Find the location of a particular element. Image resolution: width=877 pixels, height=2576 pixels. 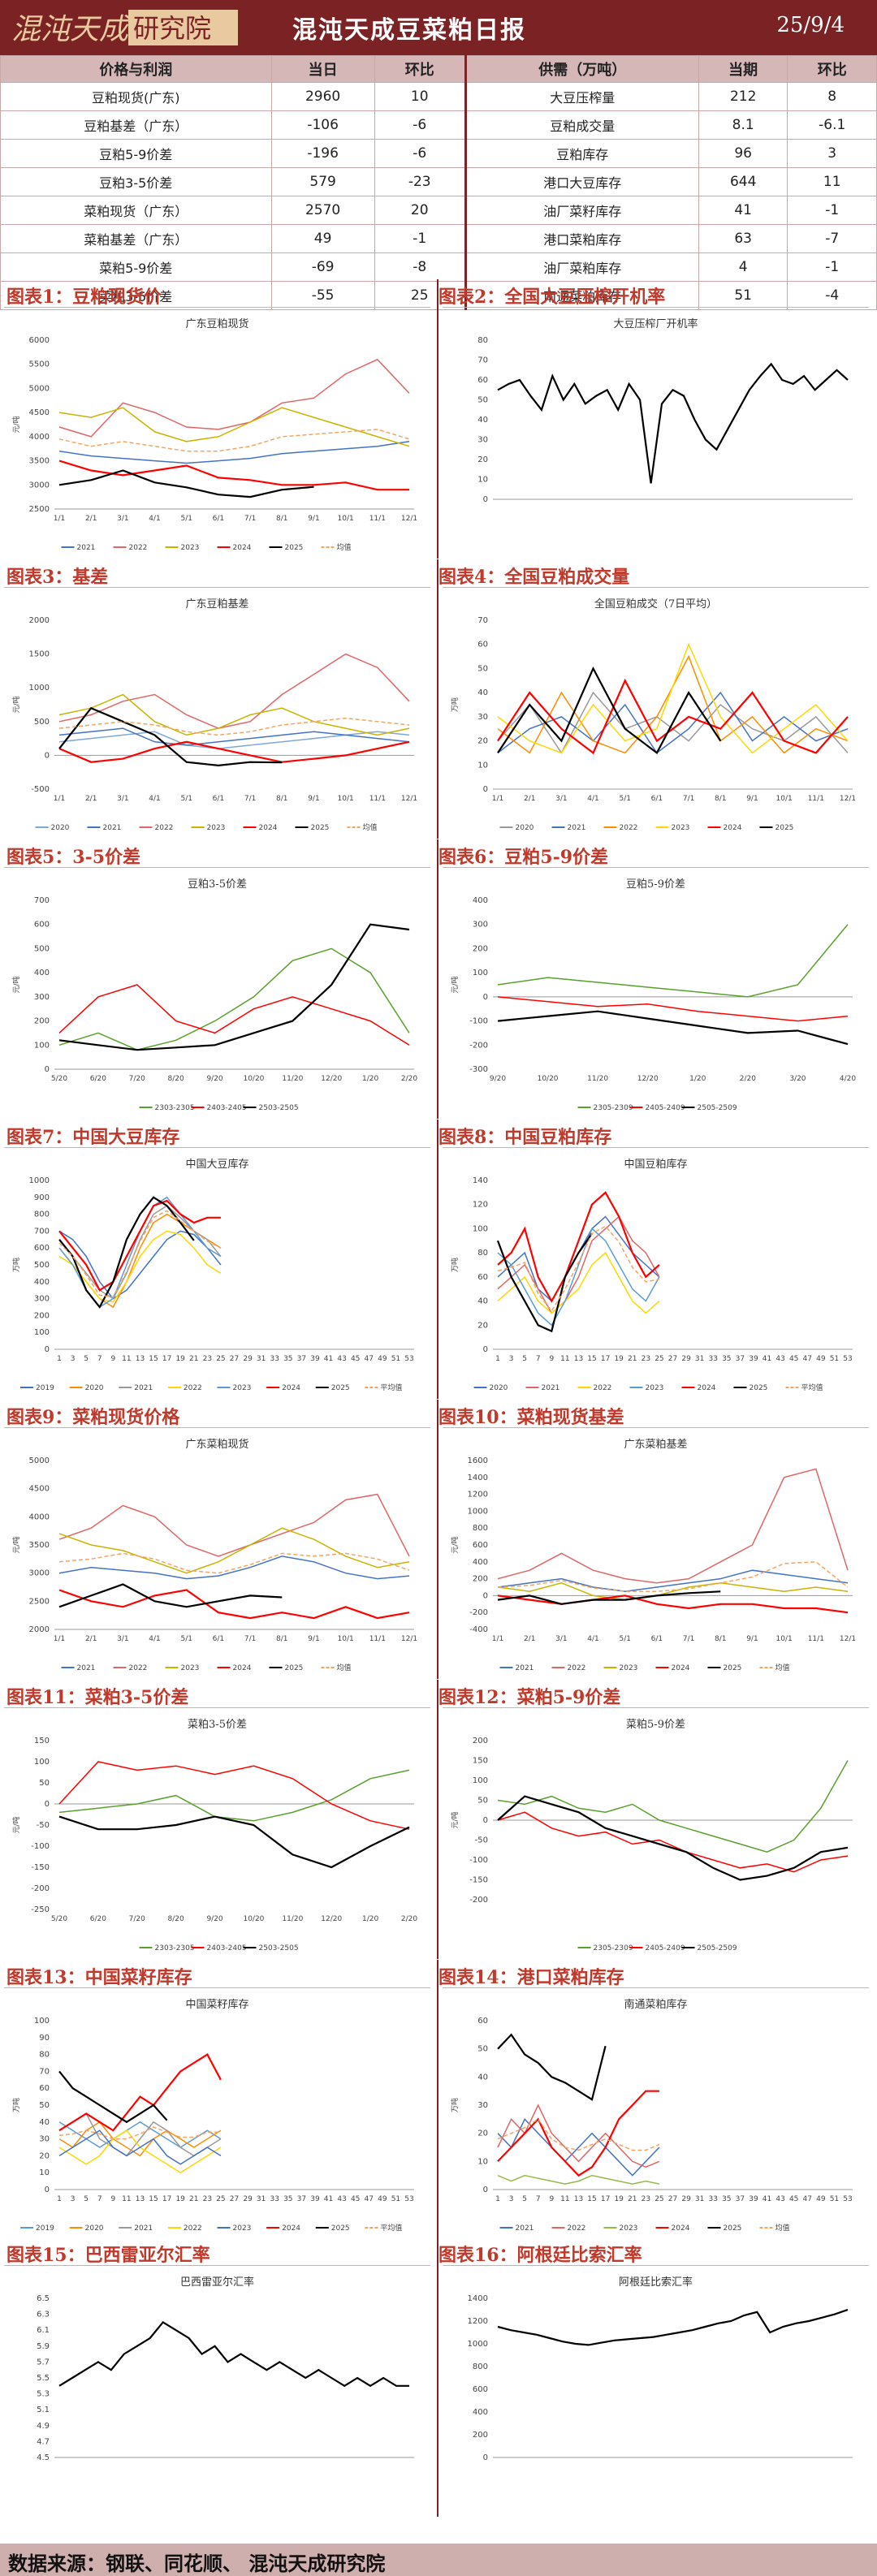

legend-entry: 2305-2309 is located at coordinates (613, 1108).